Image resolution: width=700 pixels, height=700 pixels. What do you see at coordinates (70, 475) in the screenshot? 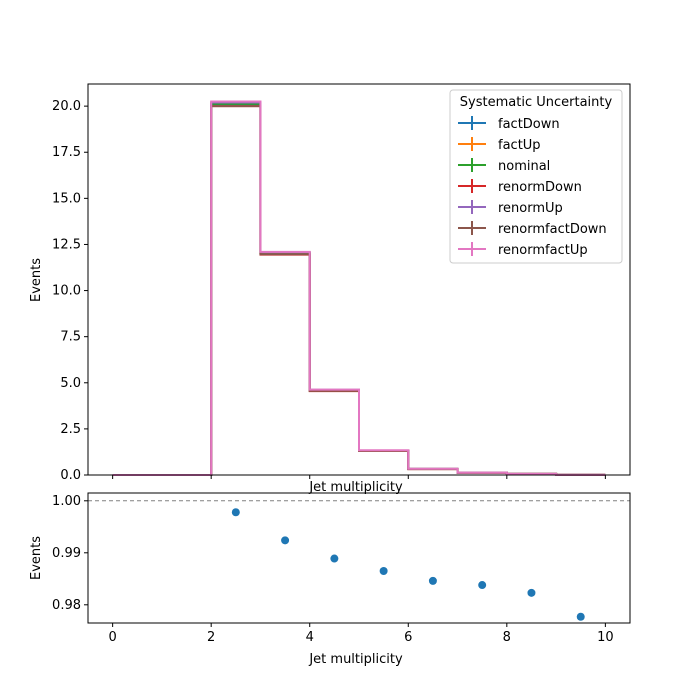
I see `top-y-tick-label: 0.0` at bounding box center [70, 475].